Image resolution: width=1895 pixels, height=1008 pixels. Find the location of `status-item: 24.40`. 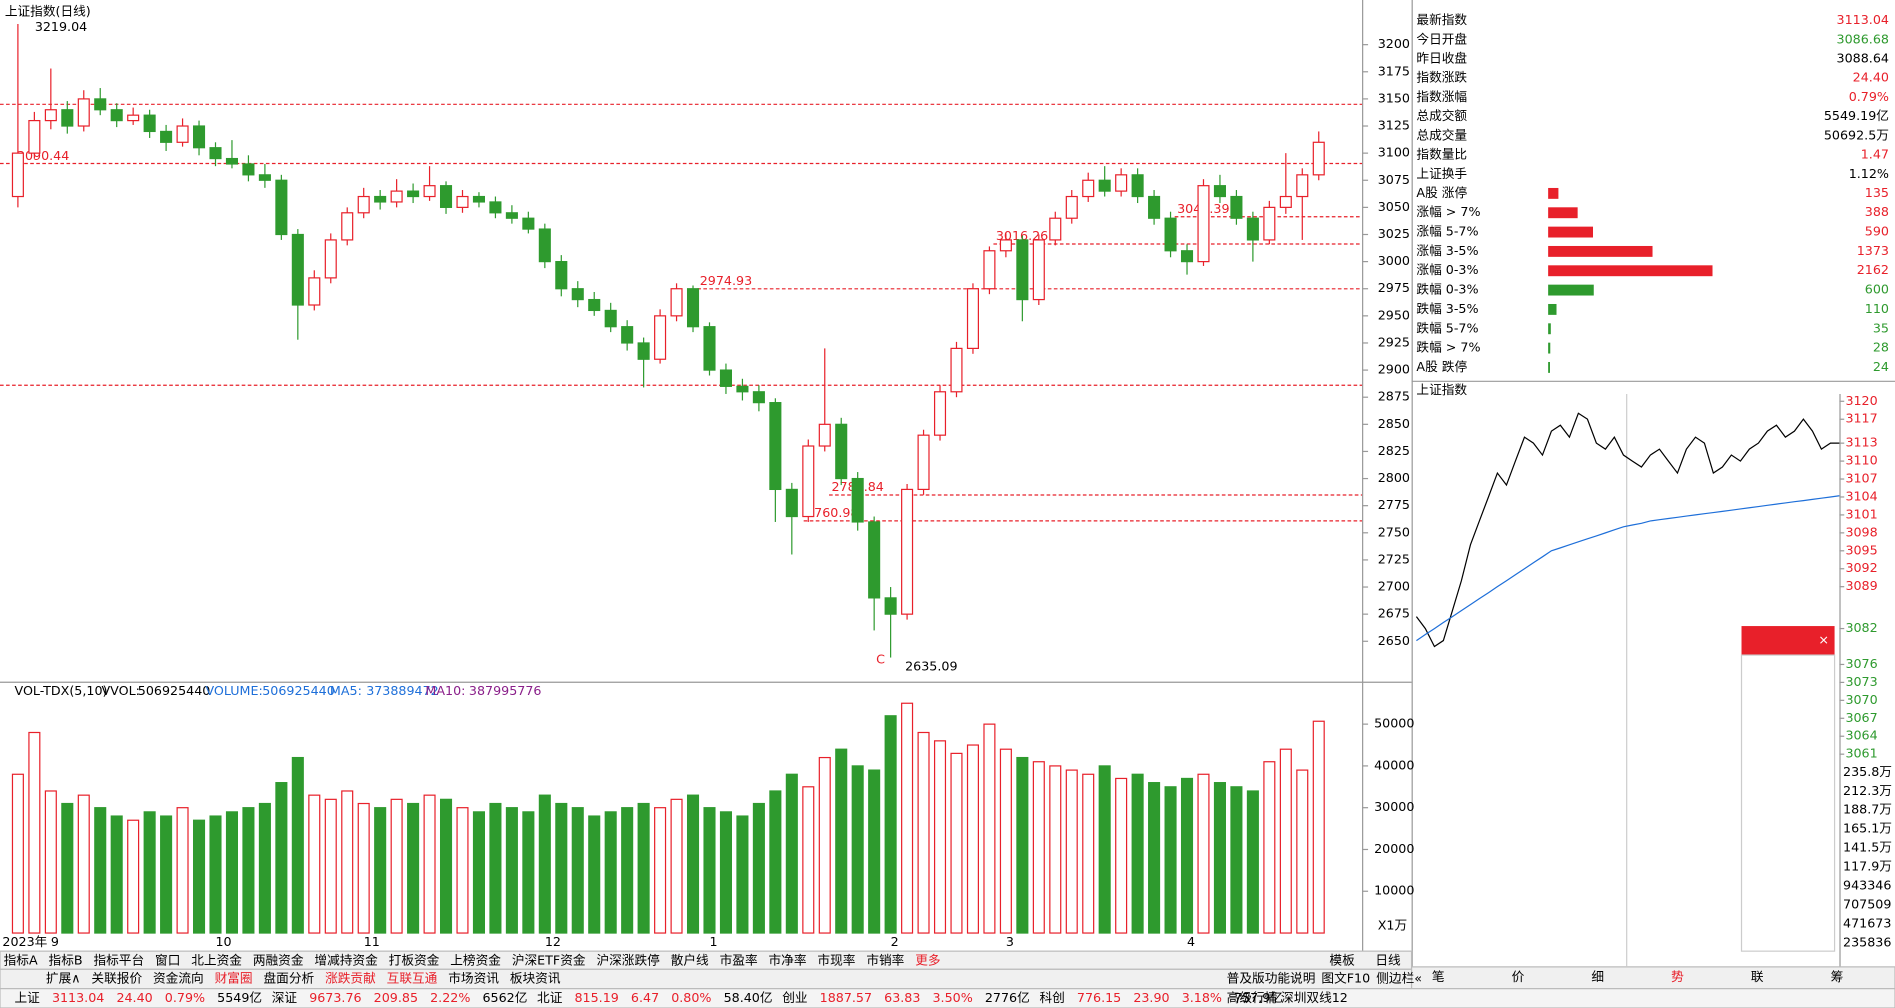

status-item: 24.40 is located at coordinates (134, 997).